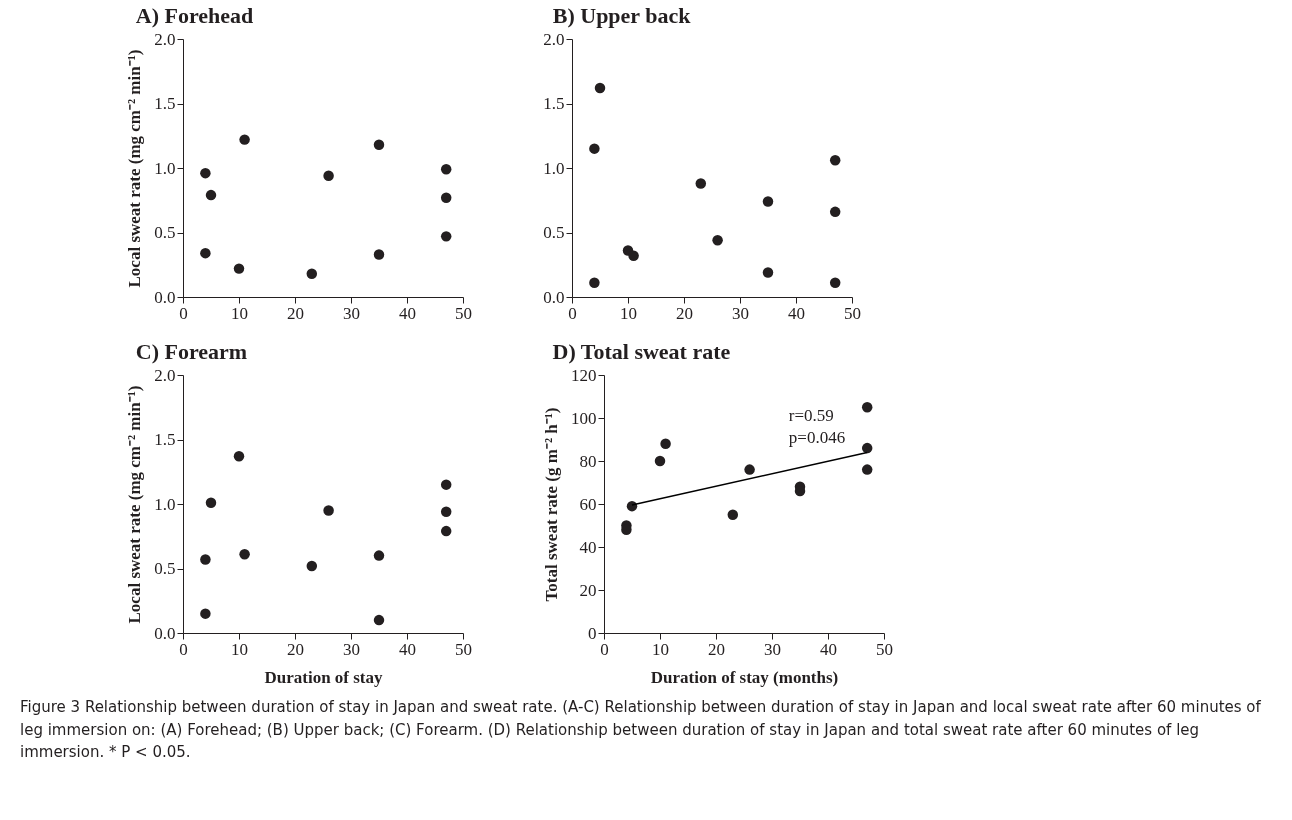 Image resolution: width=1292 pixels, height=820 pixels. Describe the element at coordinates (592, 633) in the screenshot. I see `y-tick-label: 0` at that location.